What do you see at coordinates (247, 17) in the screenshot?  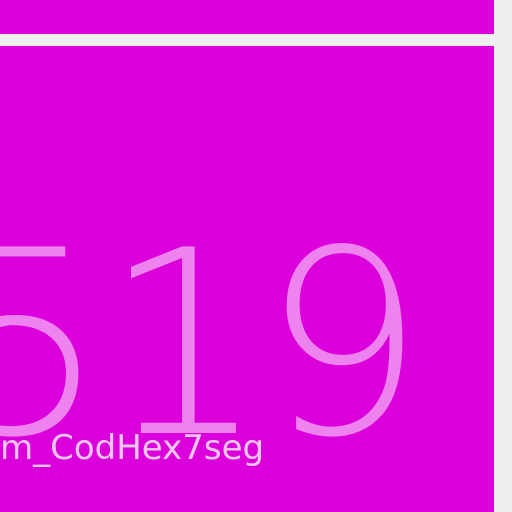 I see `tile-top` at bounding box center [247, 17].